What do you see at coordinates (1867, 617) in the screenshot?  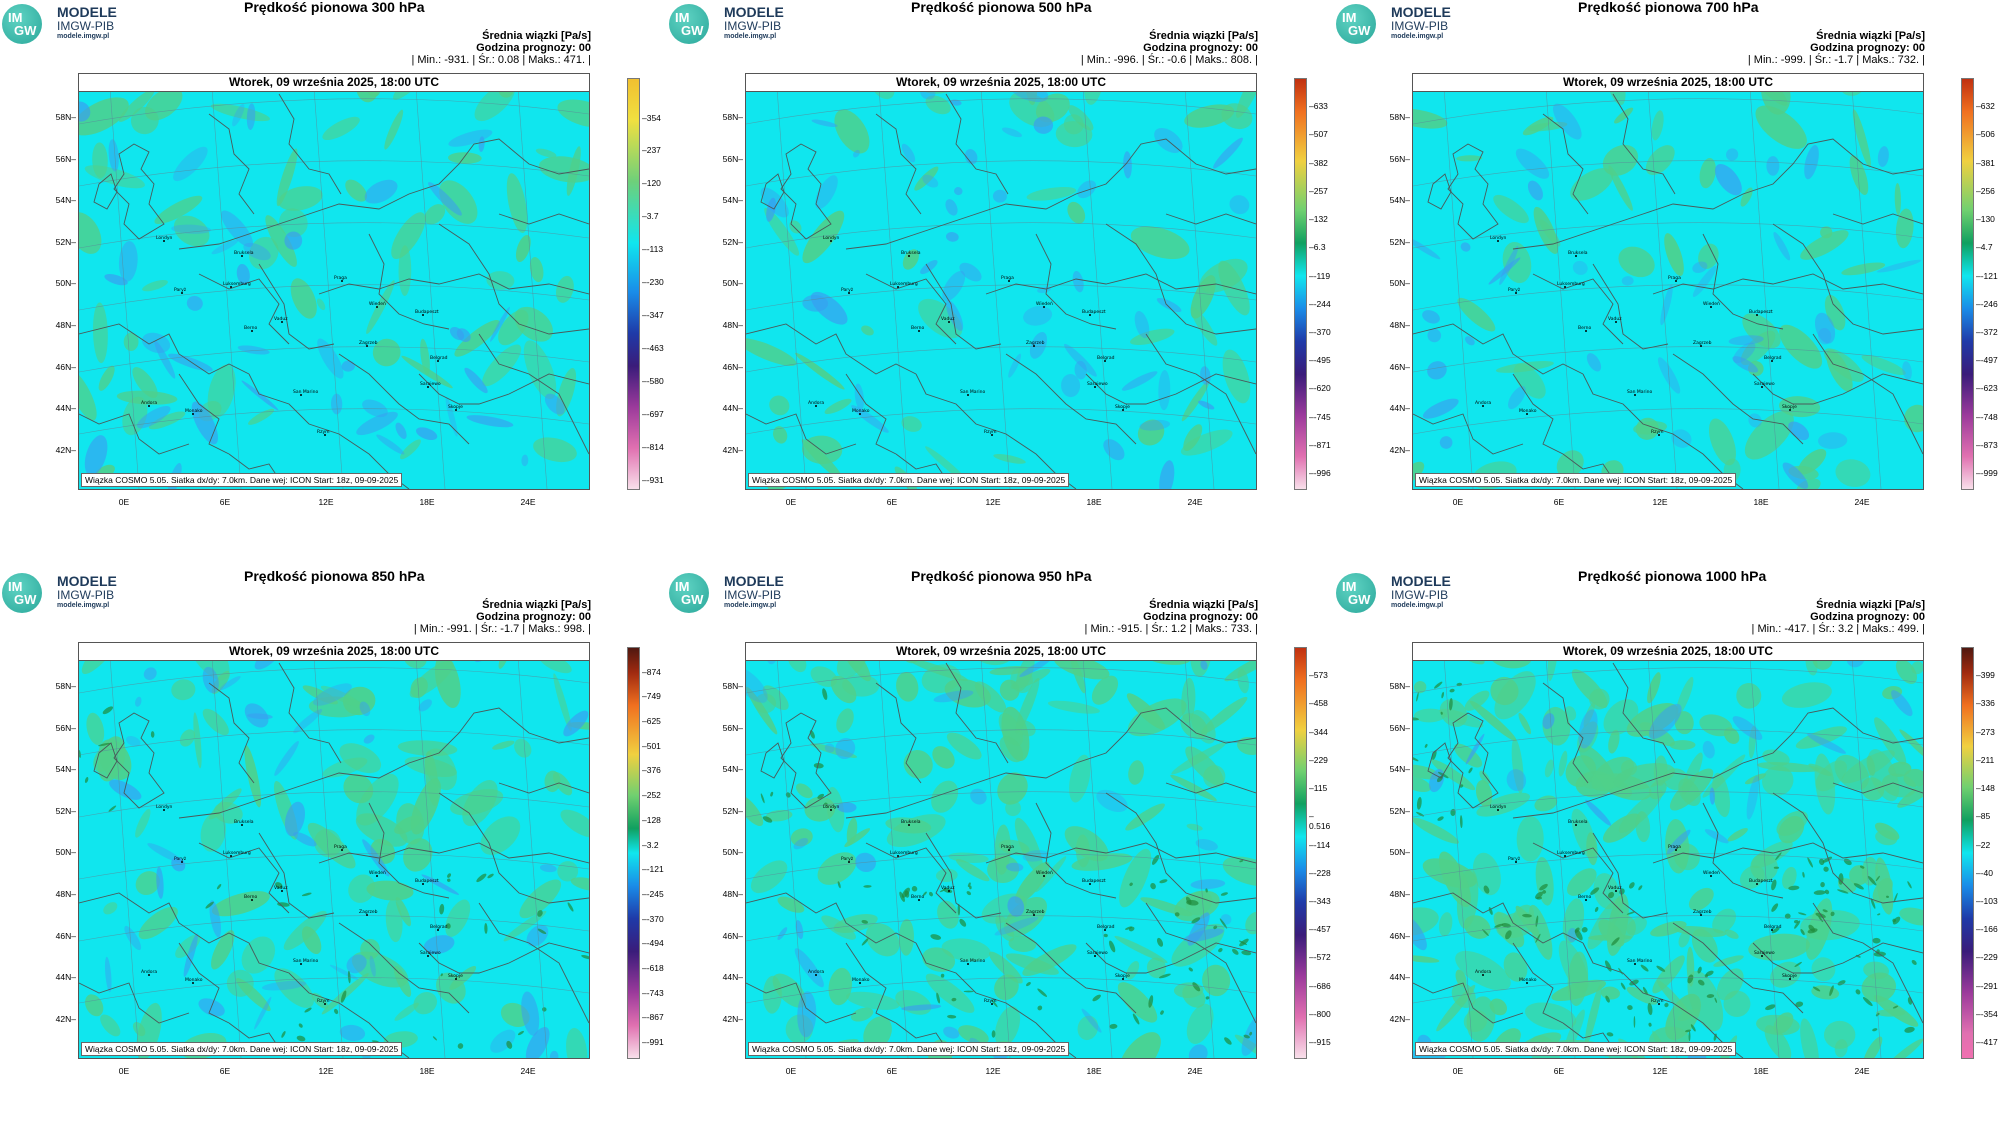 I see `forecast-hour: Godzina prognozy: 00` at bounding box center [1867, 617].